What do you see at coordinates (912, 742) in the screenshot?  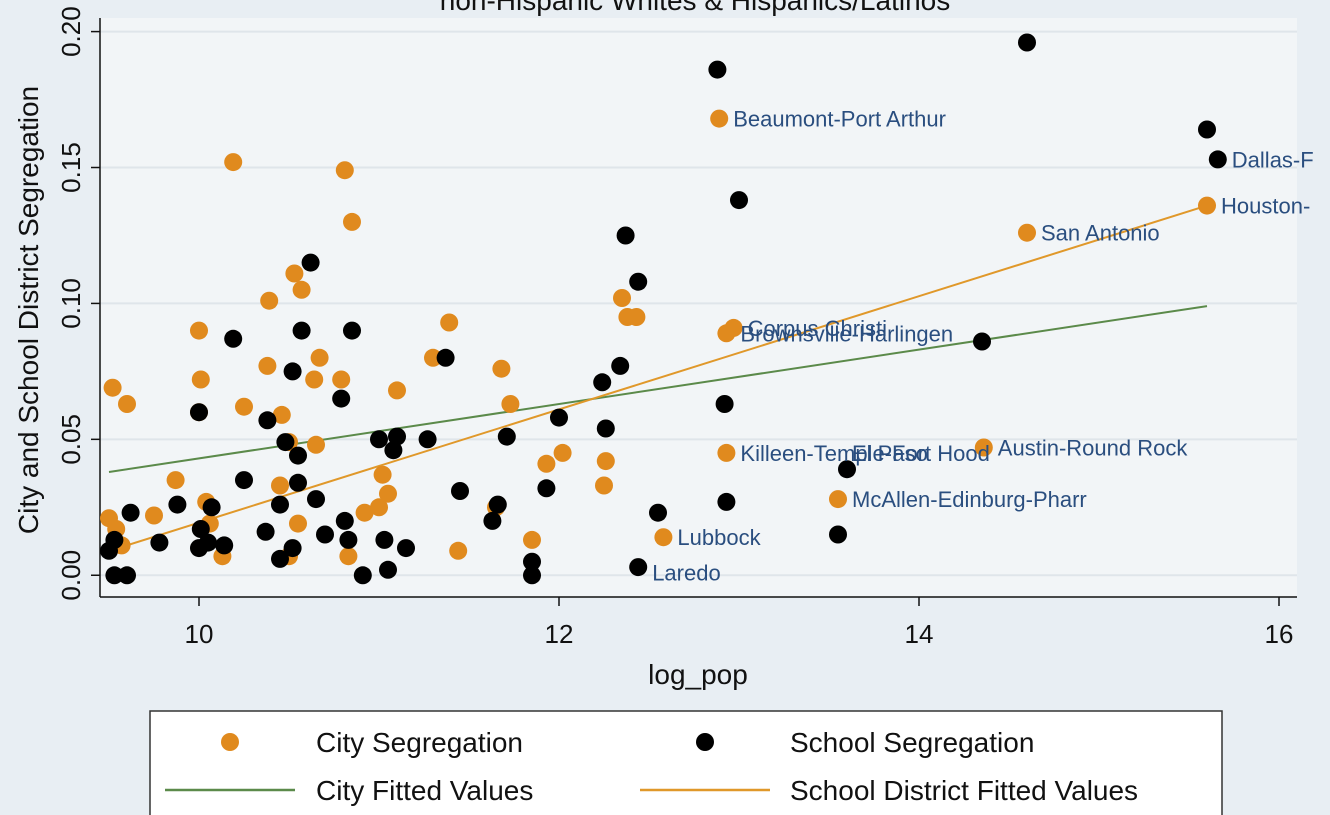 I see `legend-label: School Segregation` at bounding box center [912, 742].